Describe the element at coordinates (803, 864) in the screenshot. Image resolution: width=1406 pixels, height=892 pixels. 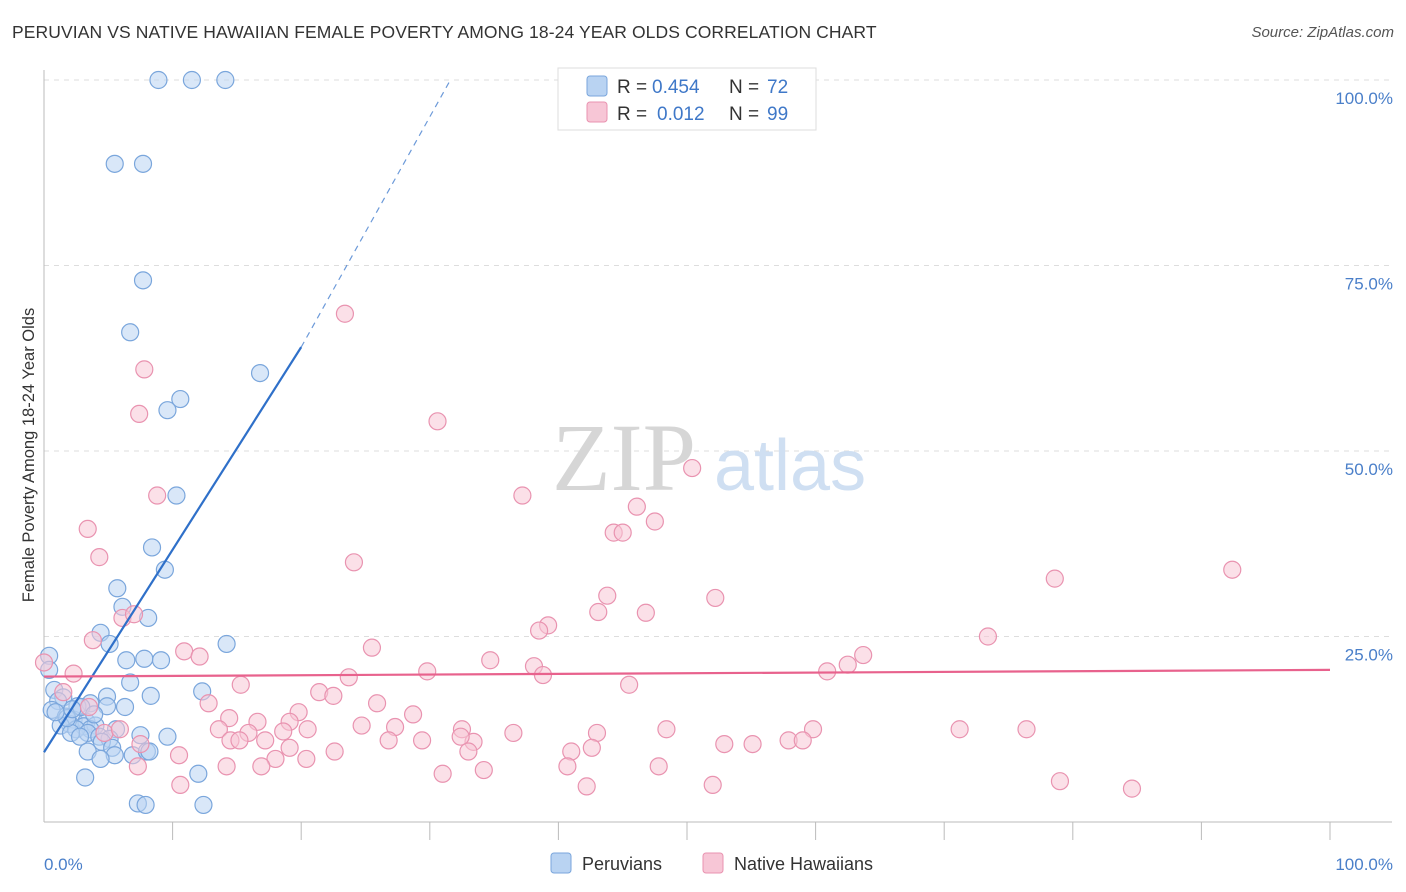
I see `bottom-legend-label-native-hawaiians: Native Hawaiians` at that location.